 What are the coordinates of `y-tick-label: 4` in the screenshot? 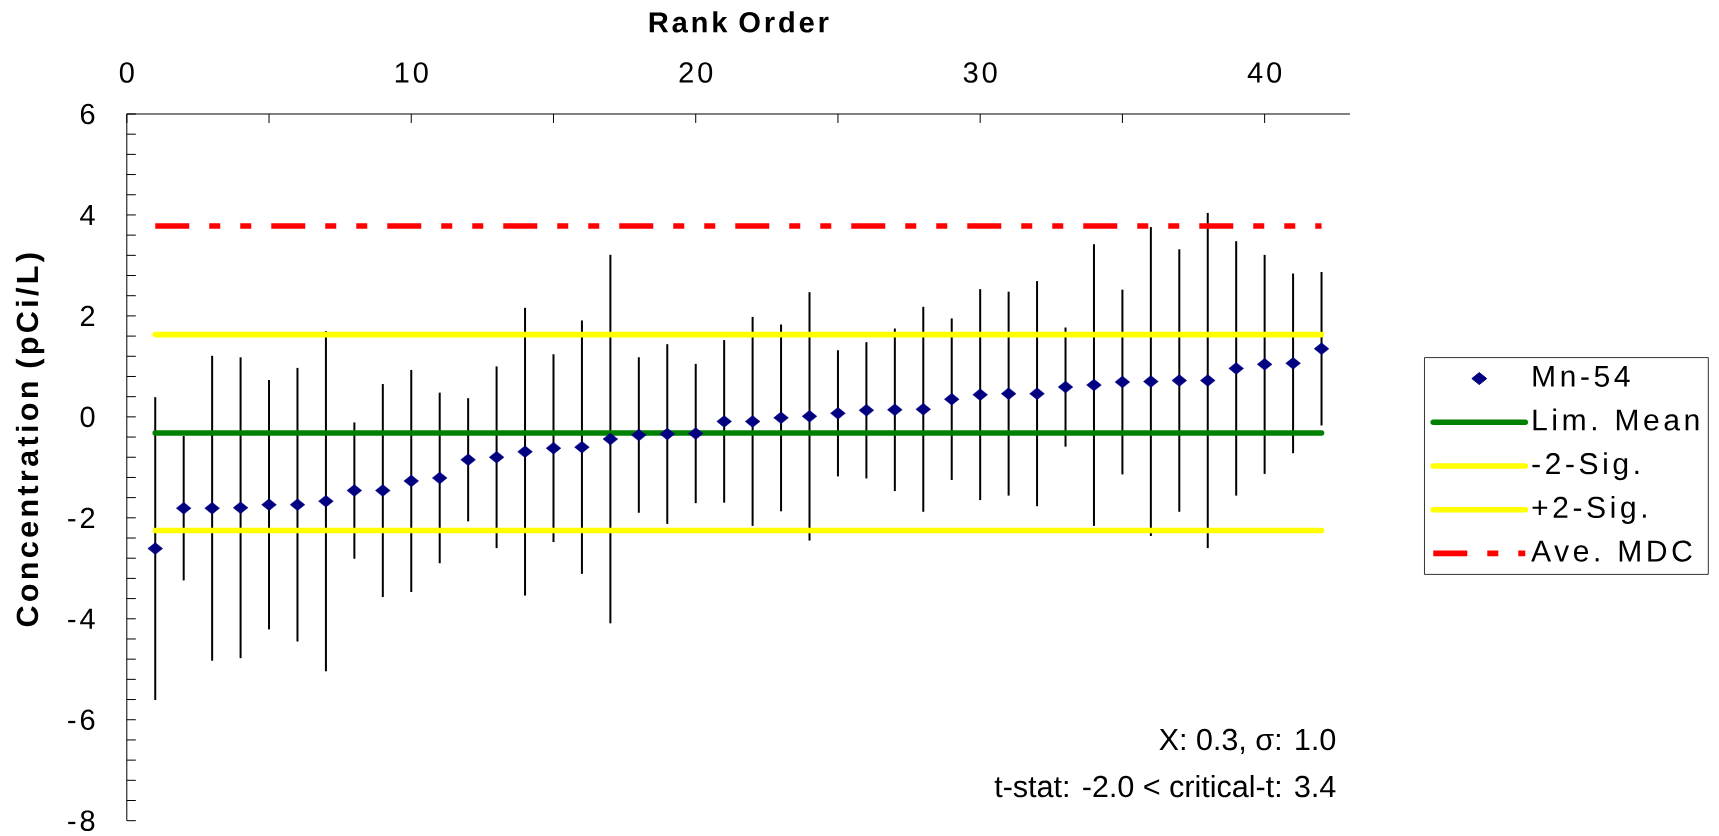 It's located at (87, 214).